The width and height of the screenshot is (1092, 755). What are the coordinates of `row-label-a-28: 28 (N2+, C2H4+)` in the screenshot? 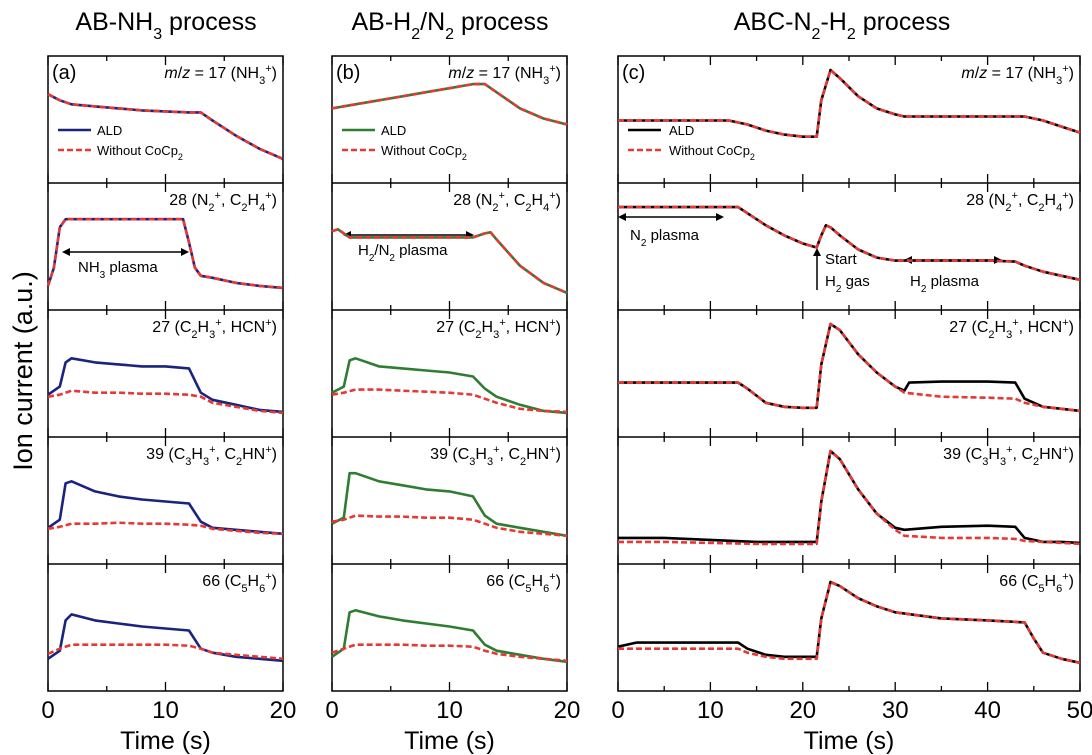 It's located at (223, 202).